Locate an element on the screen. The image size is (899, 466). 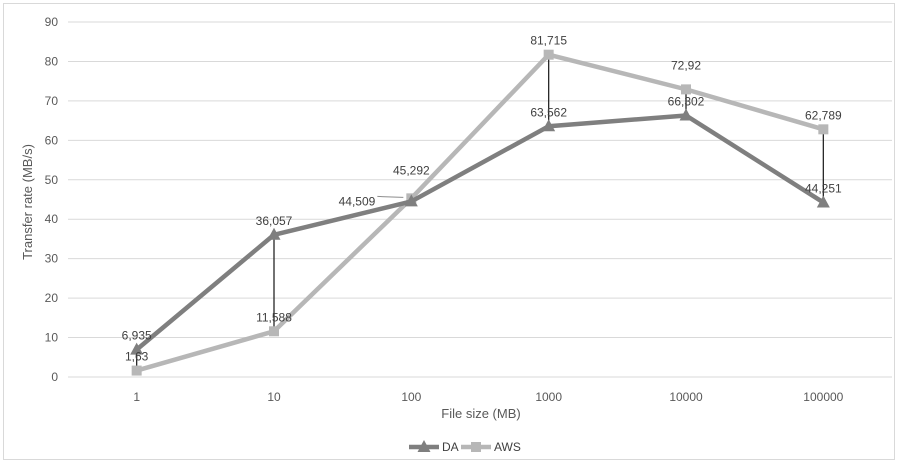
x-tick-label: 1 is located at coordinates (136, 397).